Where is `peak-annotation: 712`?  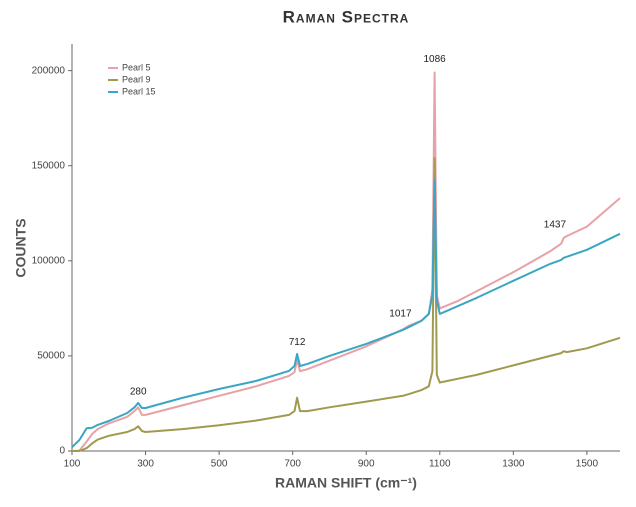 peak-annotation: 712 is located at coordinates (297, 342).